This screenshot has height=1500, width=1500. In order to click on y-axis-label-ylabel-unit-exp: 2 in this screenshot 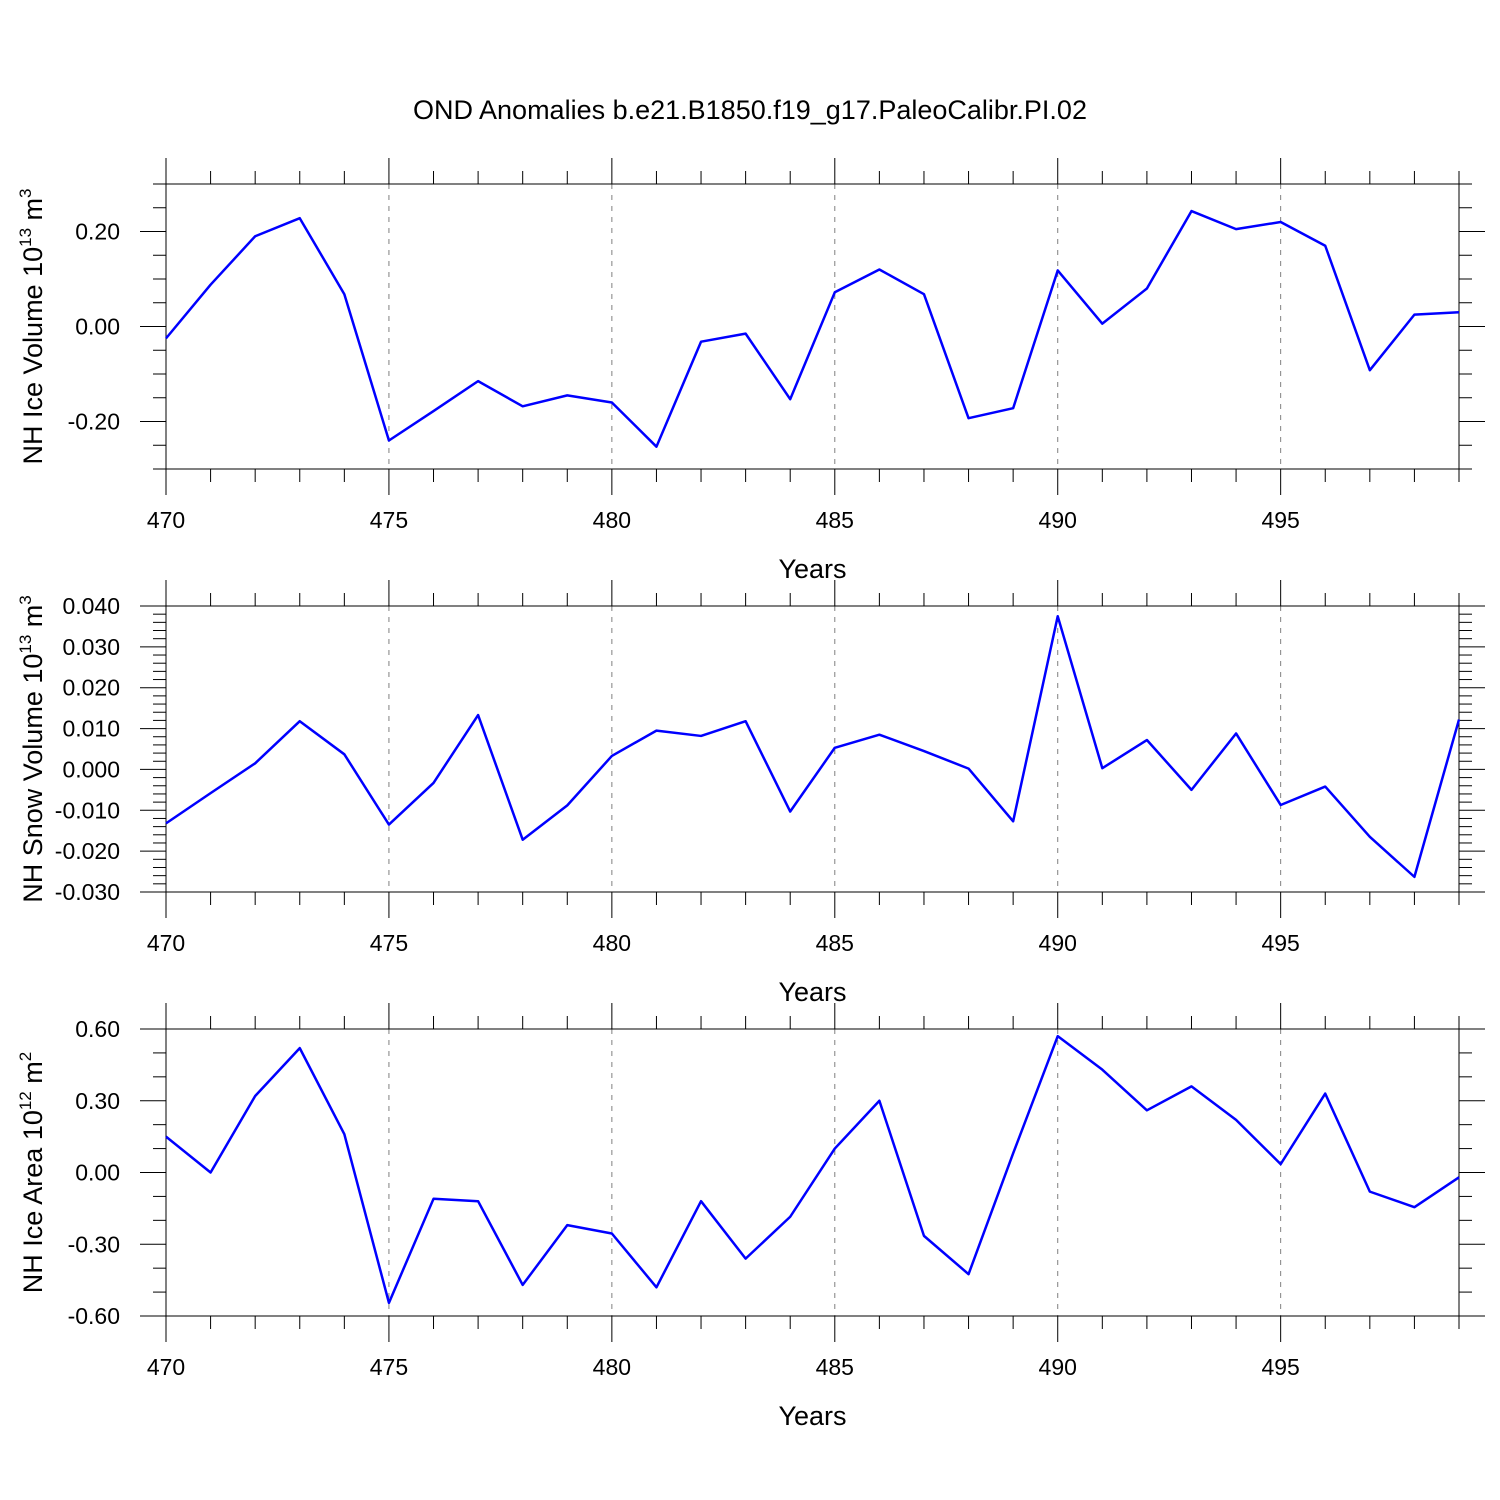, I will do `click(25, 1056)`.